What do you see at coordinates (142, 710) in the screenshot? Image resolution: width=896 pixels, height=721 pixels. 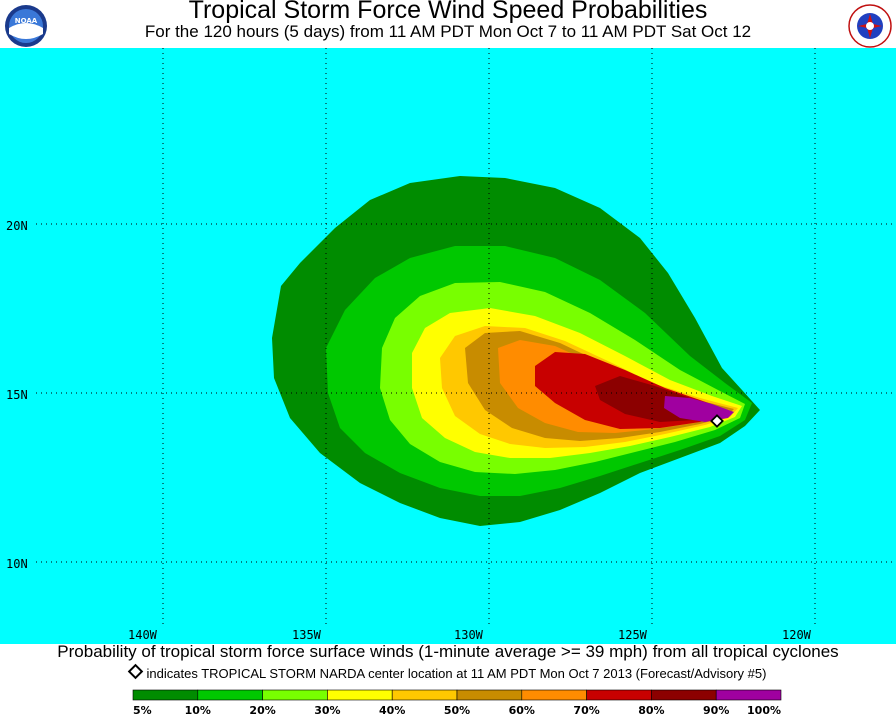 I see `legend-label: 5%` at bounding box center [142, 710].